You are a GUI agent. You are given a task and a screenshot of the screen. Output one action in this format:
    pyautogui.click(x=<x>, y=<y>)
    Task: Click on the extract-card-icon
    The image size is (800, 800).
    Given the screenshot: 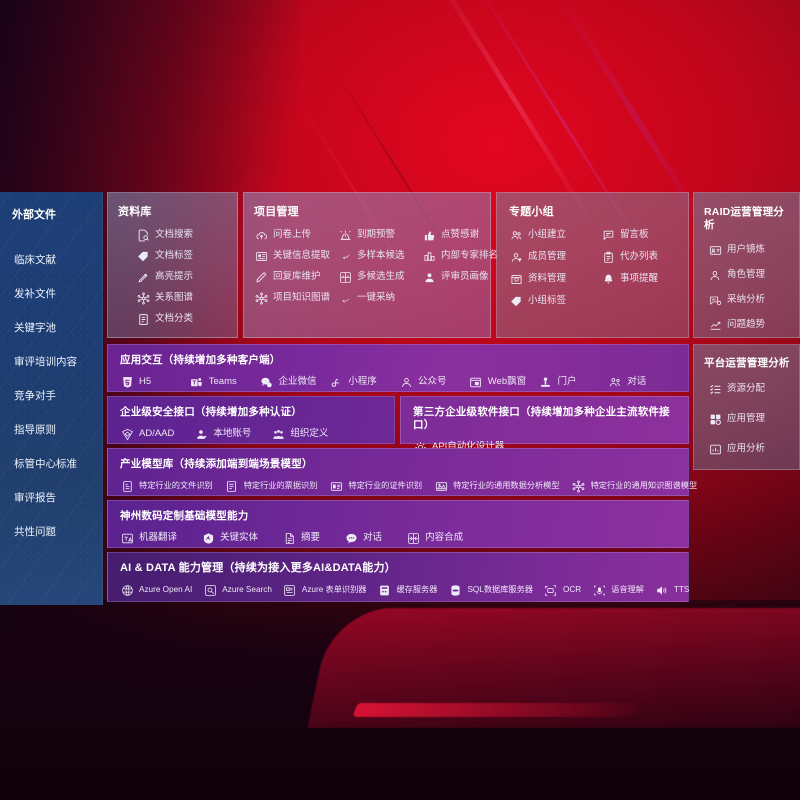 What is the action you would take?
    pyautogui.click(x=261, y=256)
    